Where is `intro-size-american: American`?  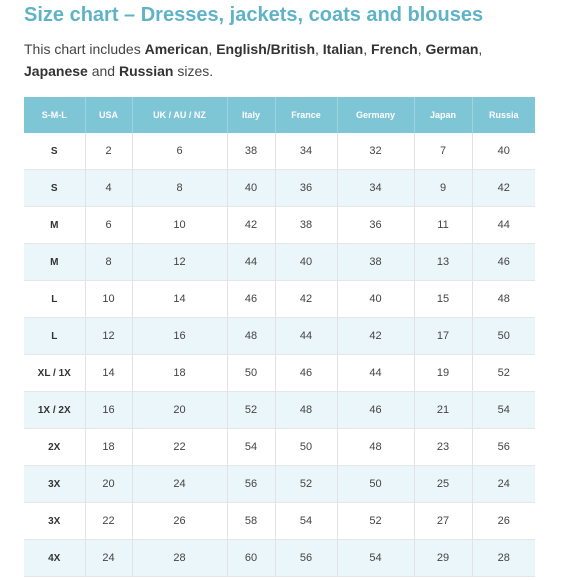
intro-size-american: American is located at coordinates (176, 49).